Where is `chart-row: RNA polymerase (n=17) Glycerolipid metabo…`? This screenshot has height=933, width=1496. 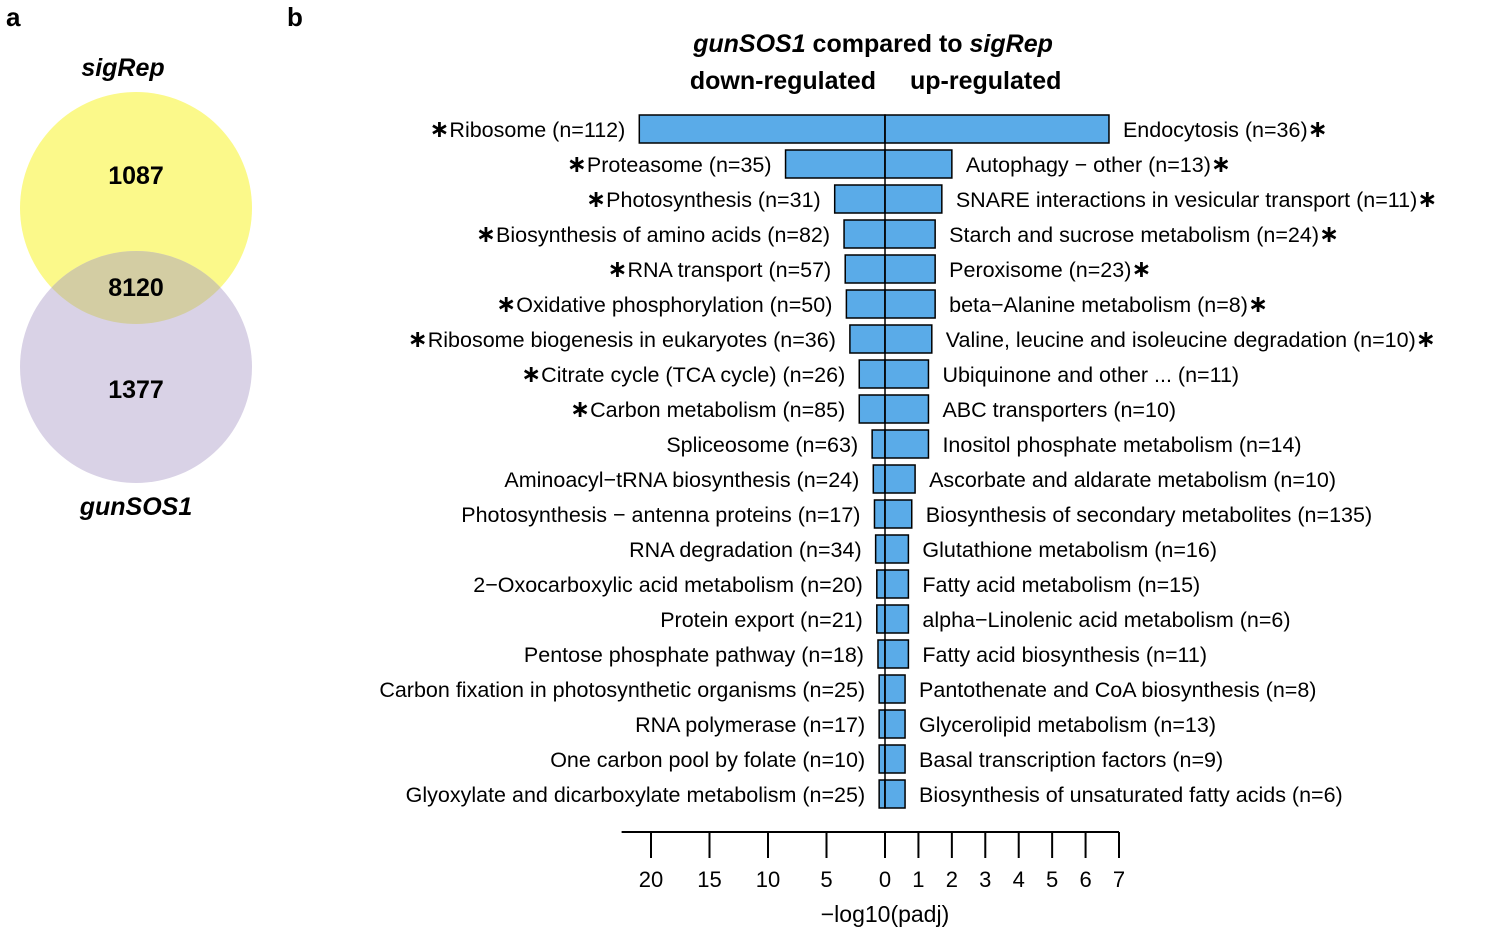 chart-row: RNA polymerase (n=17) Glycerolipid metabo… is located at coordinates (925, 724).